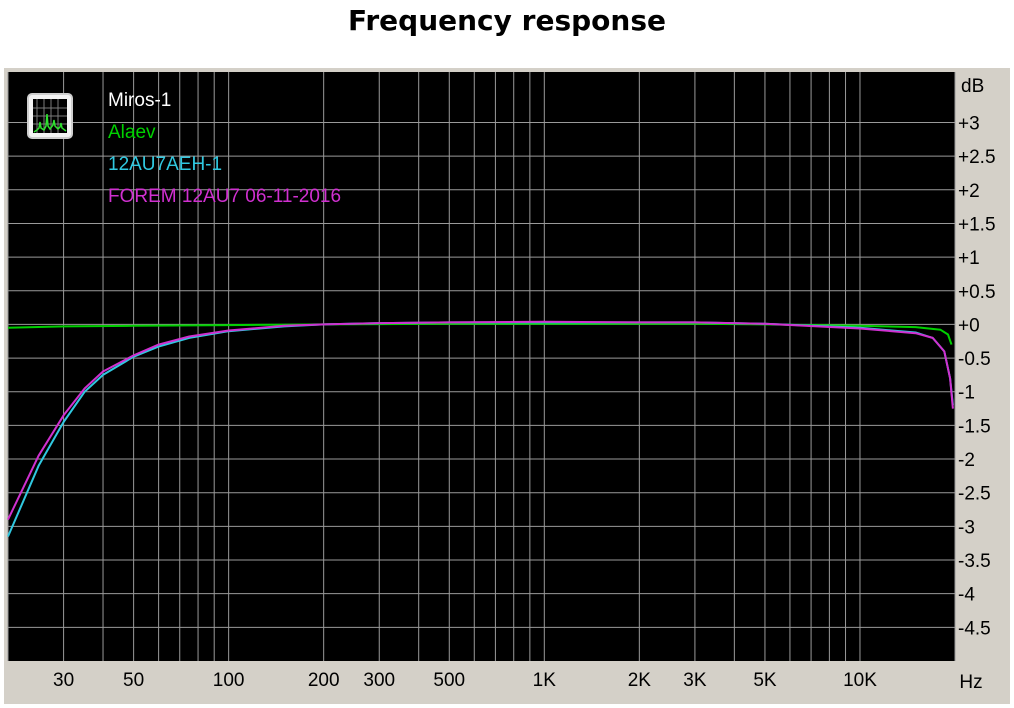 The width and height of the screenshot is (1014, 708). I want to click on y-tick-label: +2, so click(969, 191).